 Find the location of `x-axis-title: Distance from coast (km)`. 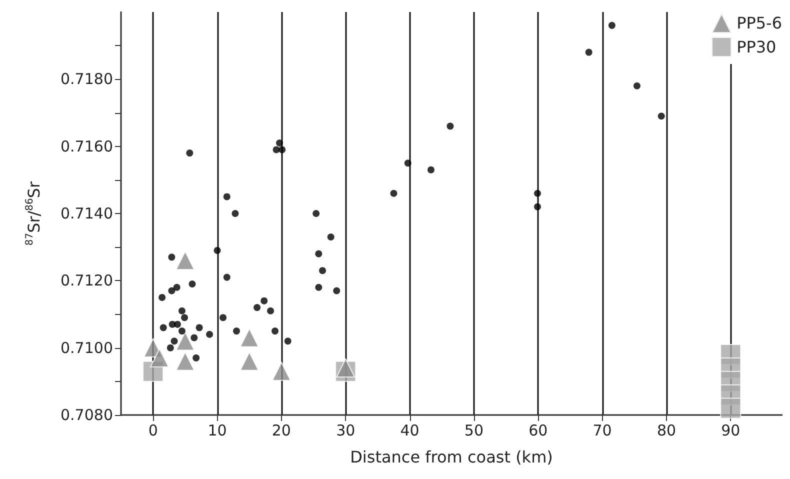

x-axis-title: Distance from coast (km) is located at coordinates (451, 457).